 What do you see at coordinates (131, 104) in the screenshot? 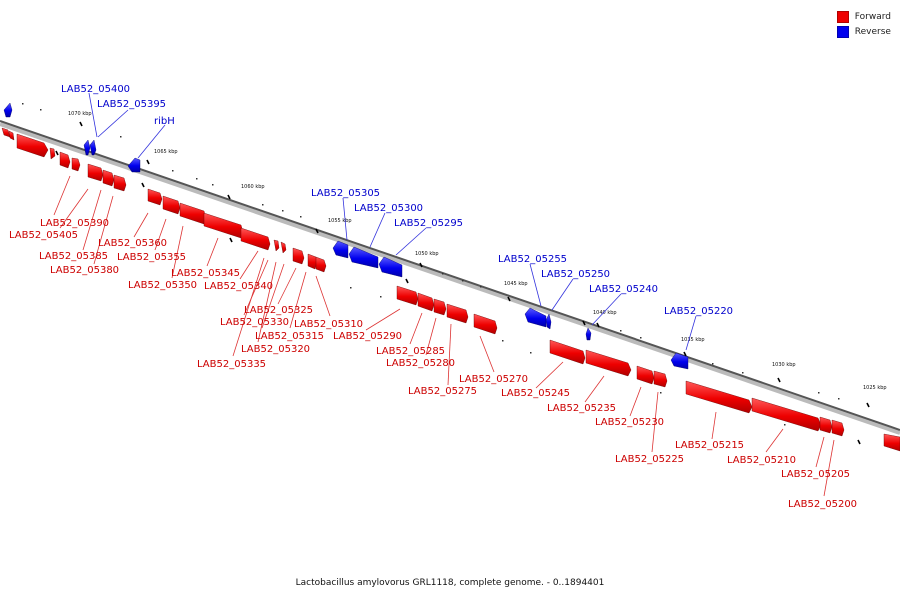
I see `gene-label: LAB52_05395` at bounding box center [131, 104].